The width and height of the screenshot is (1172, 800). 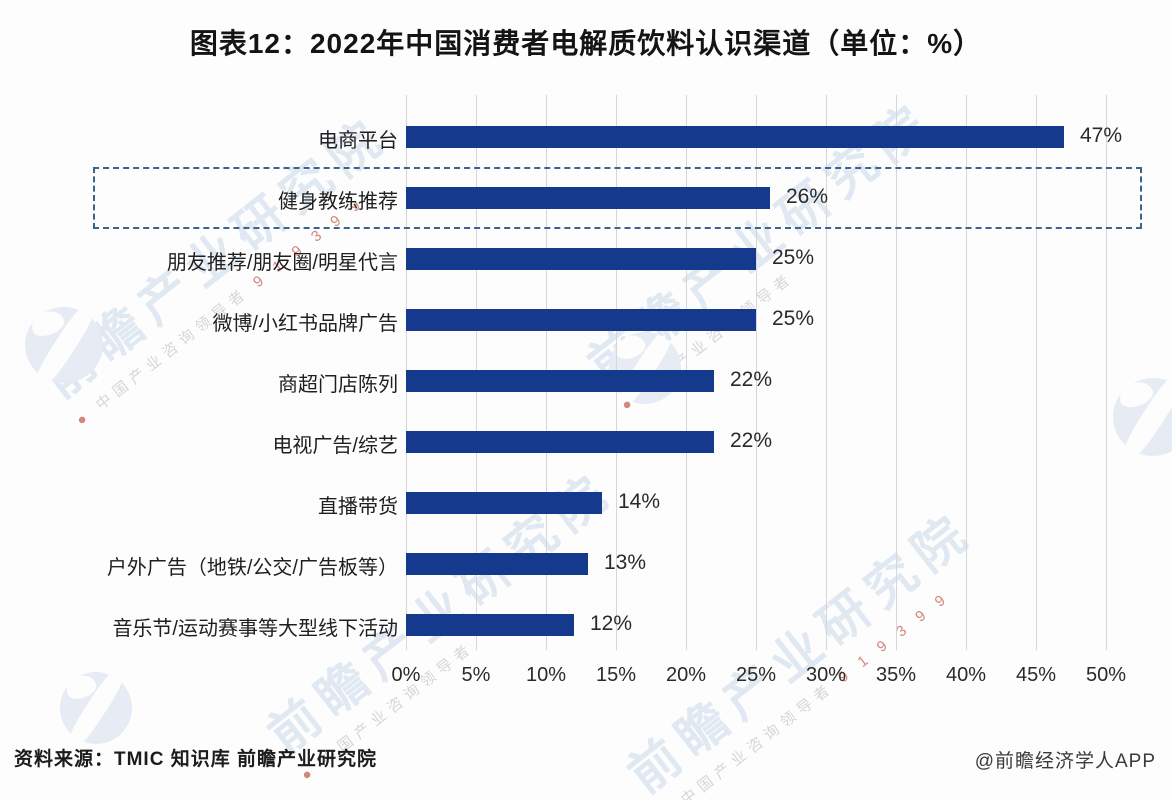 What do you see at coordinates (639, 501) in the screenshot?
I see `value-label: 14%` at bounding box center [639, 501].